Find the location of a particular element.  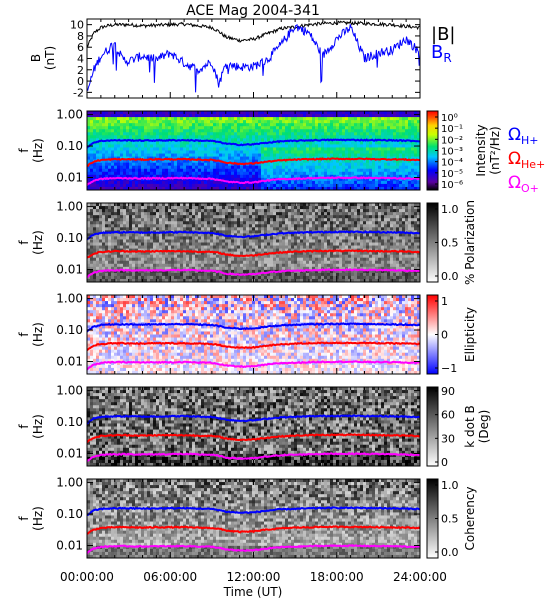

intensity-yunit: (Hz) is located at coordinates (38, 150).